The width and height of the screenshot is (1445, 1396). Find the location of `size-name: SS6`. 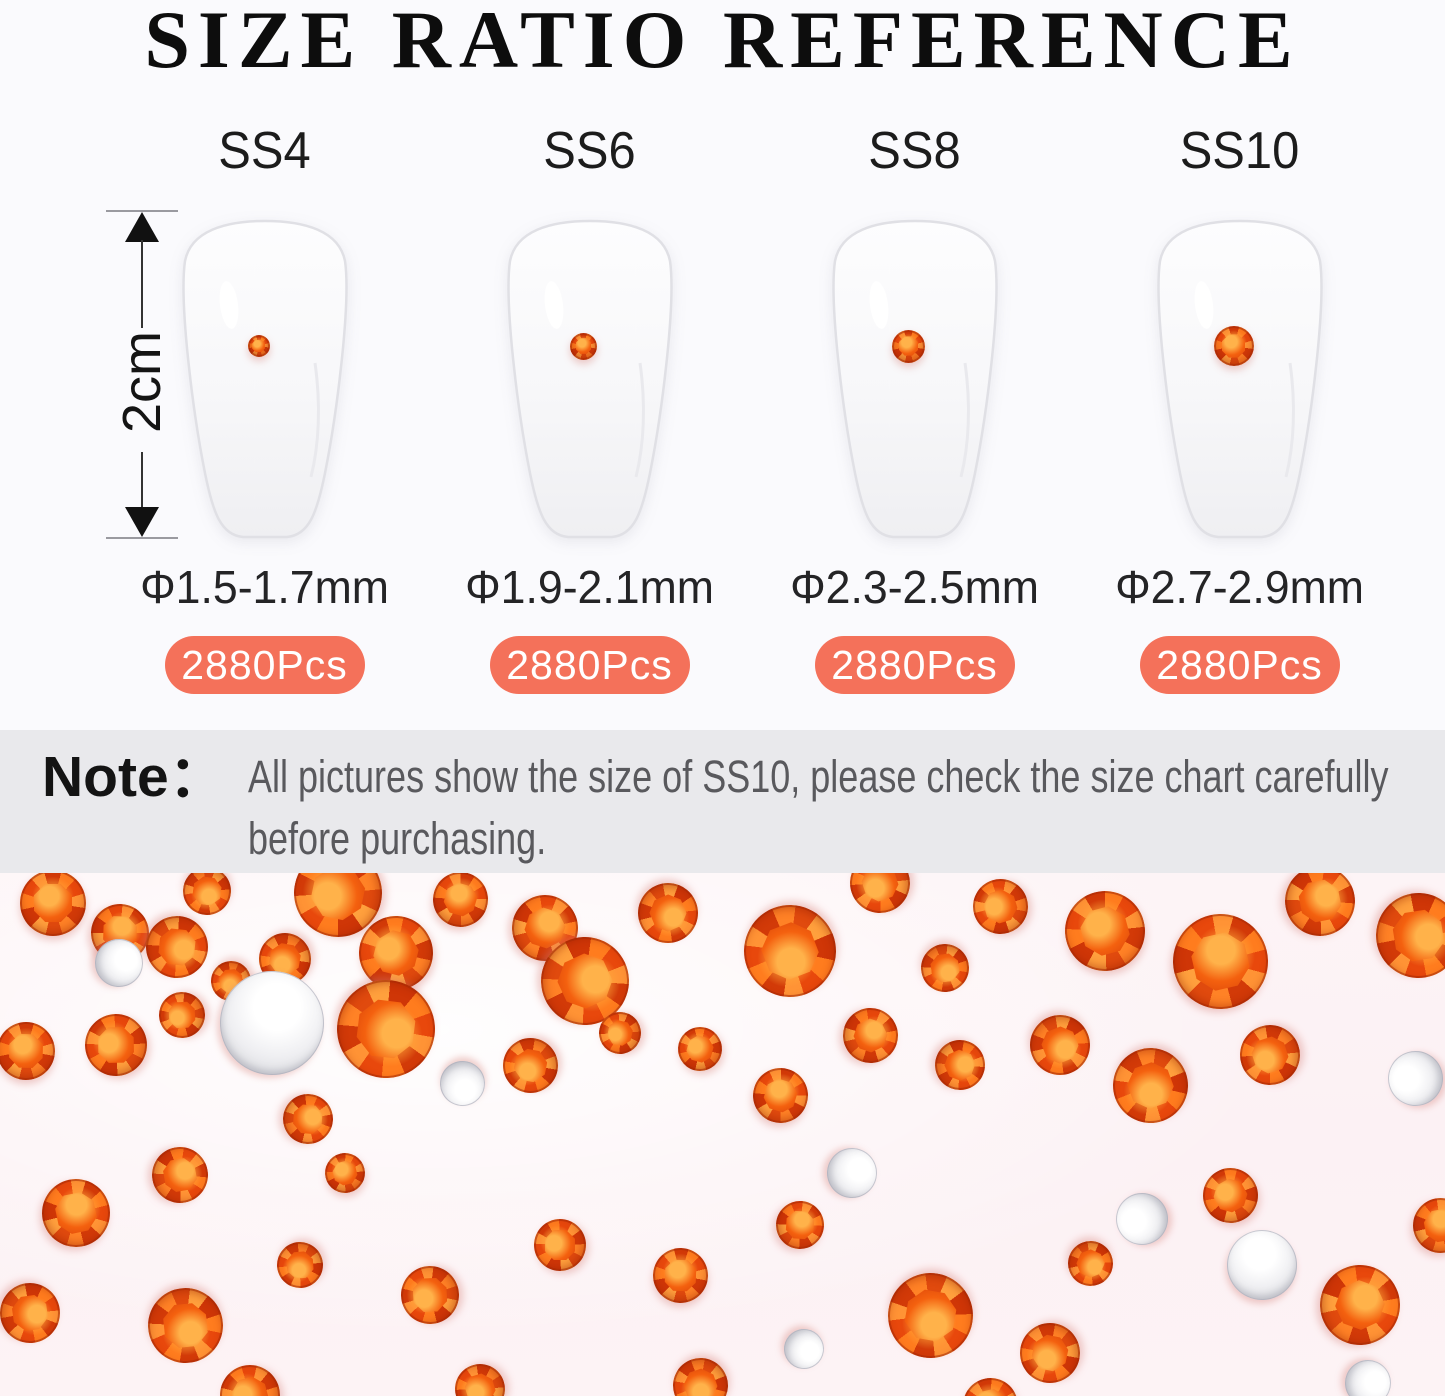

size-name: SS6 is located at coordinates (589, 151).